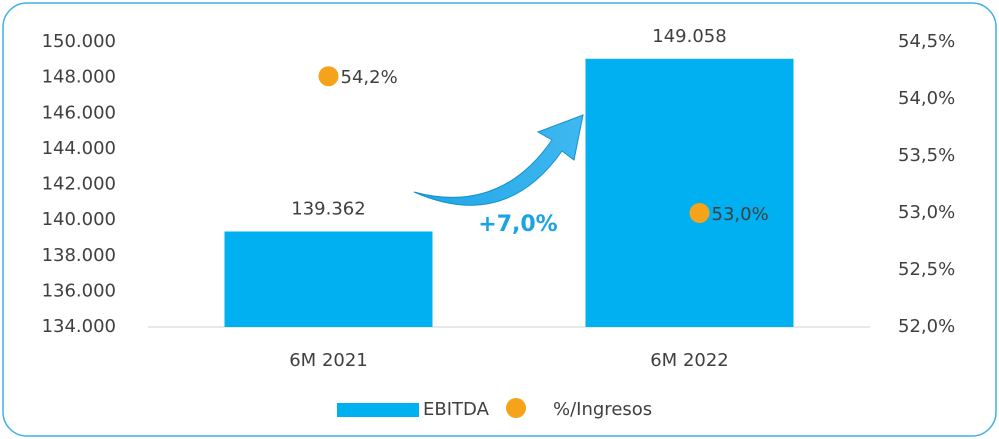  I want to click on bar-value-label: 139.362, so click(328, 208).